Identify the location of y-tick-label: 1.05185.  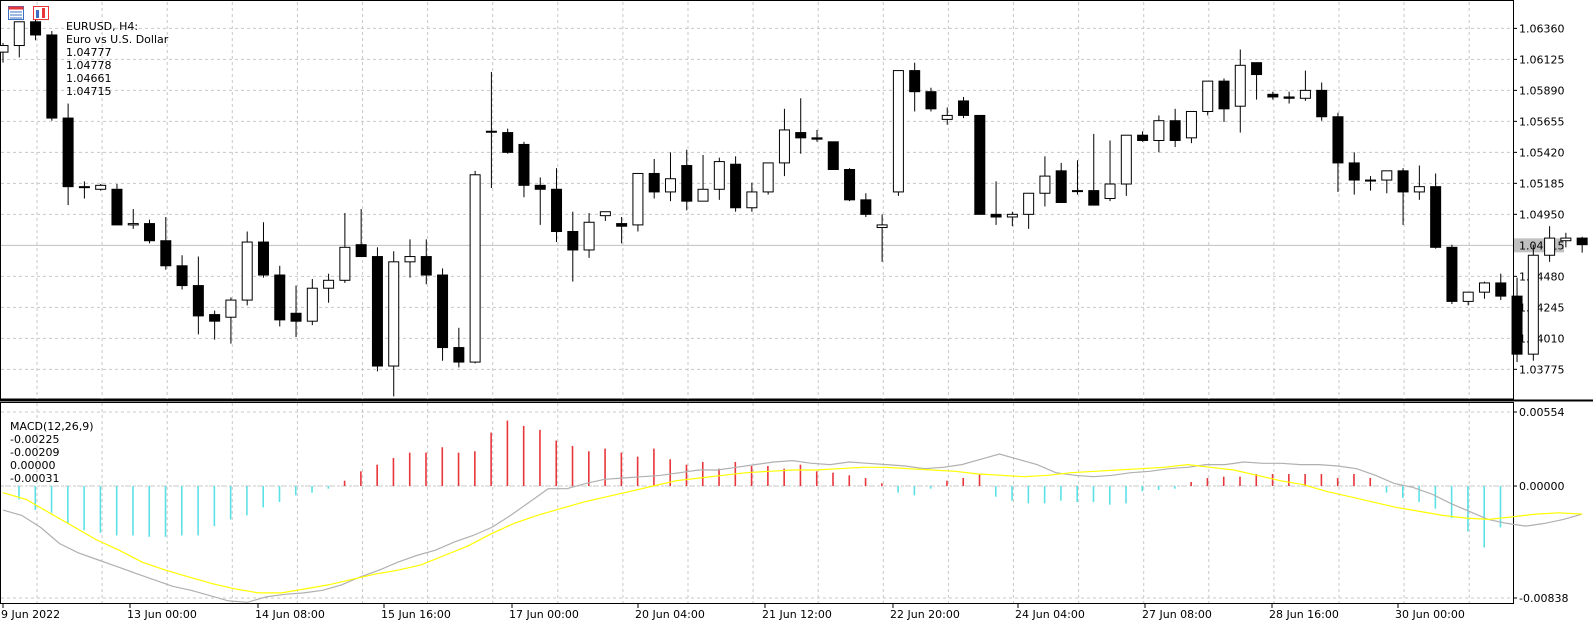
(1542, 183).